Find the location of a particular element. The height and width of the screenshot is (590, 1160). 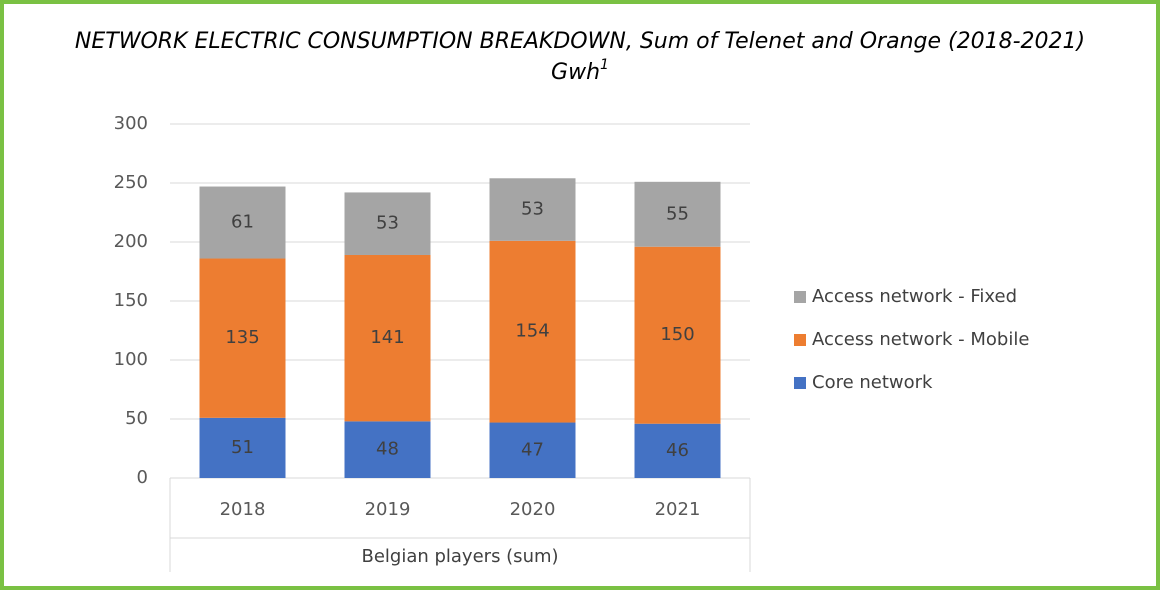

data-label: 141 is located at coordinates (387, 337).